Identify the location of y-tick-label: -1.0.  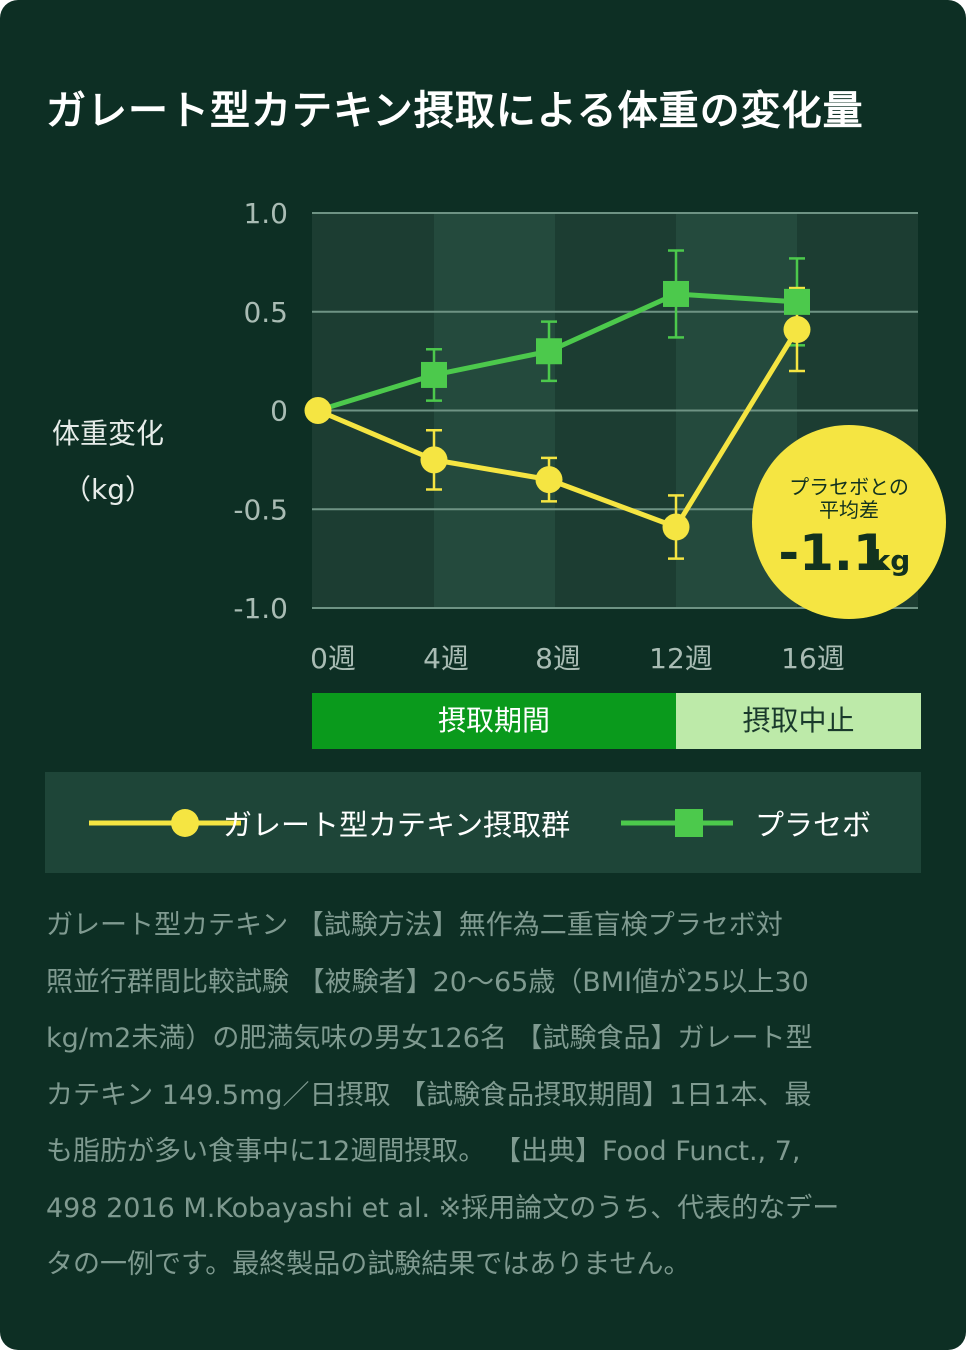
(260, 608).